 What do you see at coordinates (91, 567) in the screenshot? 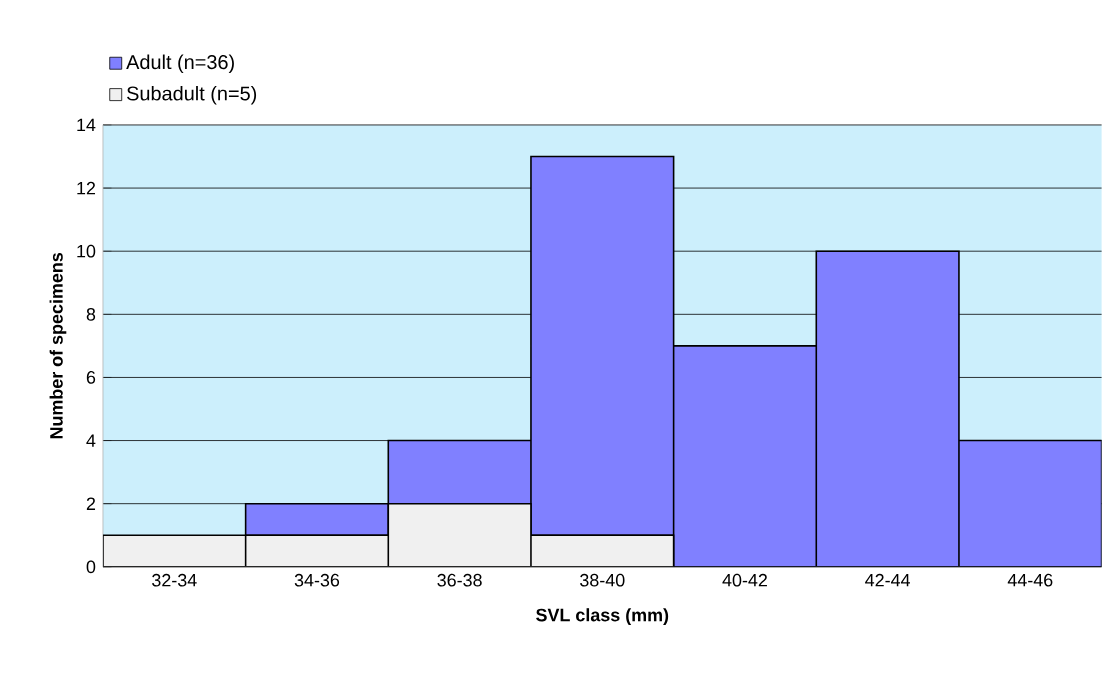
I see `y-tick-label: 0` at bounding box center [91, 567].